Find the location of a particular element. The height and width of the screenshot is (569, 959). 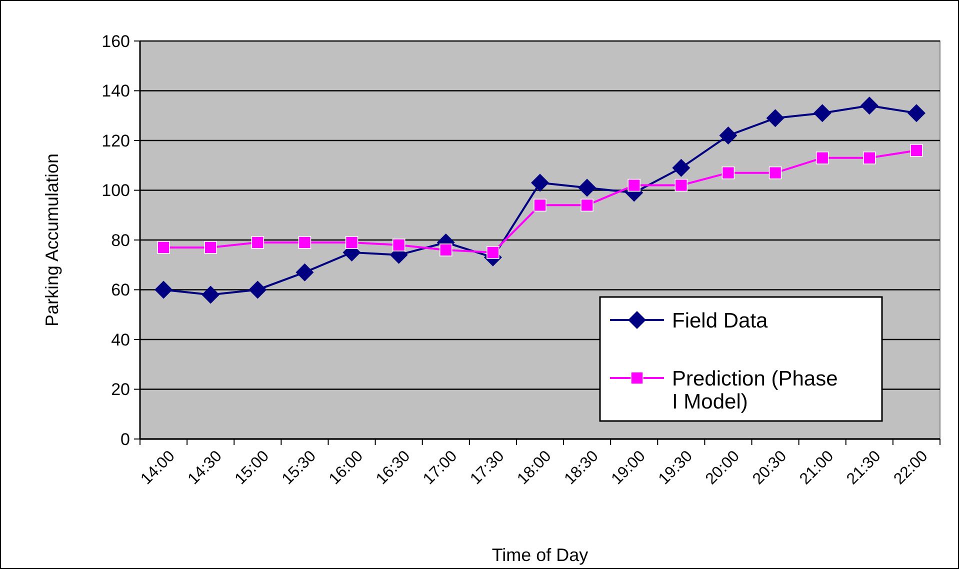

legend-label: Prediction (Phase I Model) is located at coordinates (755, 390).